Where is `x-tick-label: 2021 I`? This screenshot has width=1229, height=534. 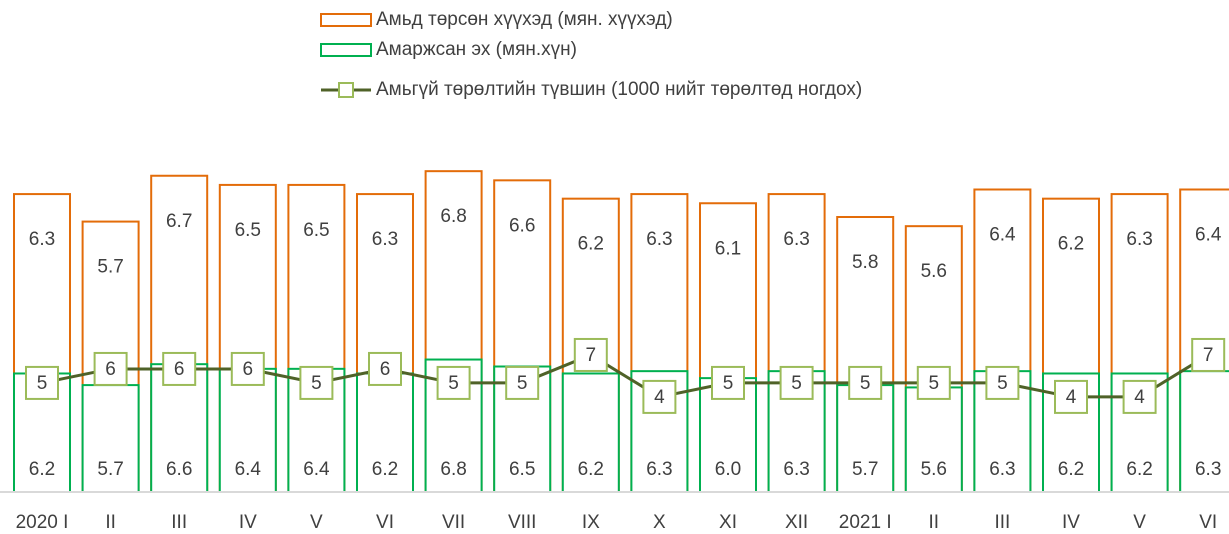 x-tick-label: 2021 I is located at coordinates (865, 522).